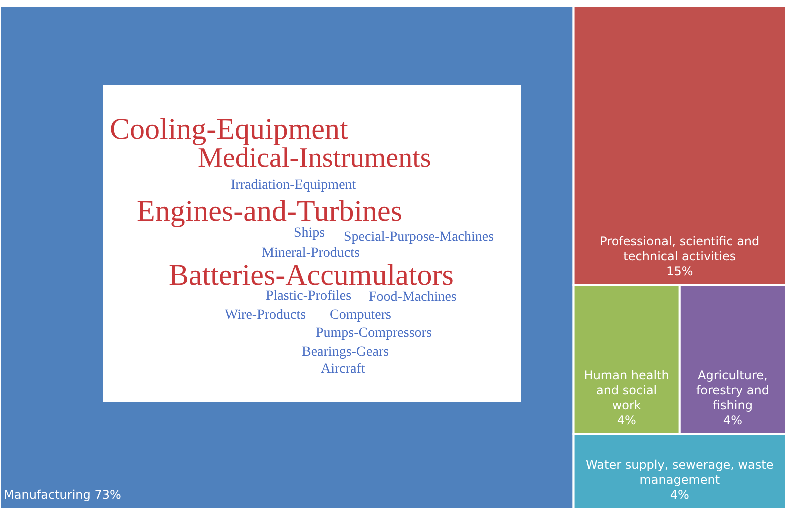  I want to click on data-label: 73%, so click(108, 495).